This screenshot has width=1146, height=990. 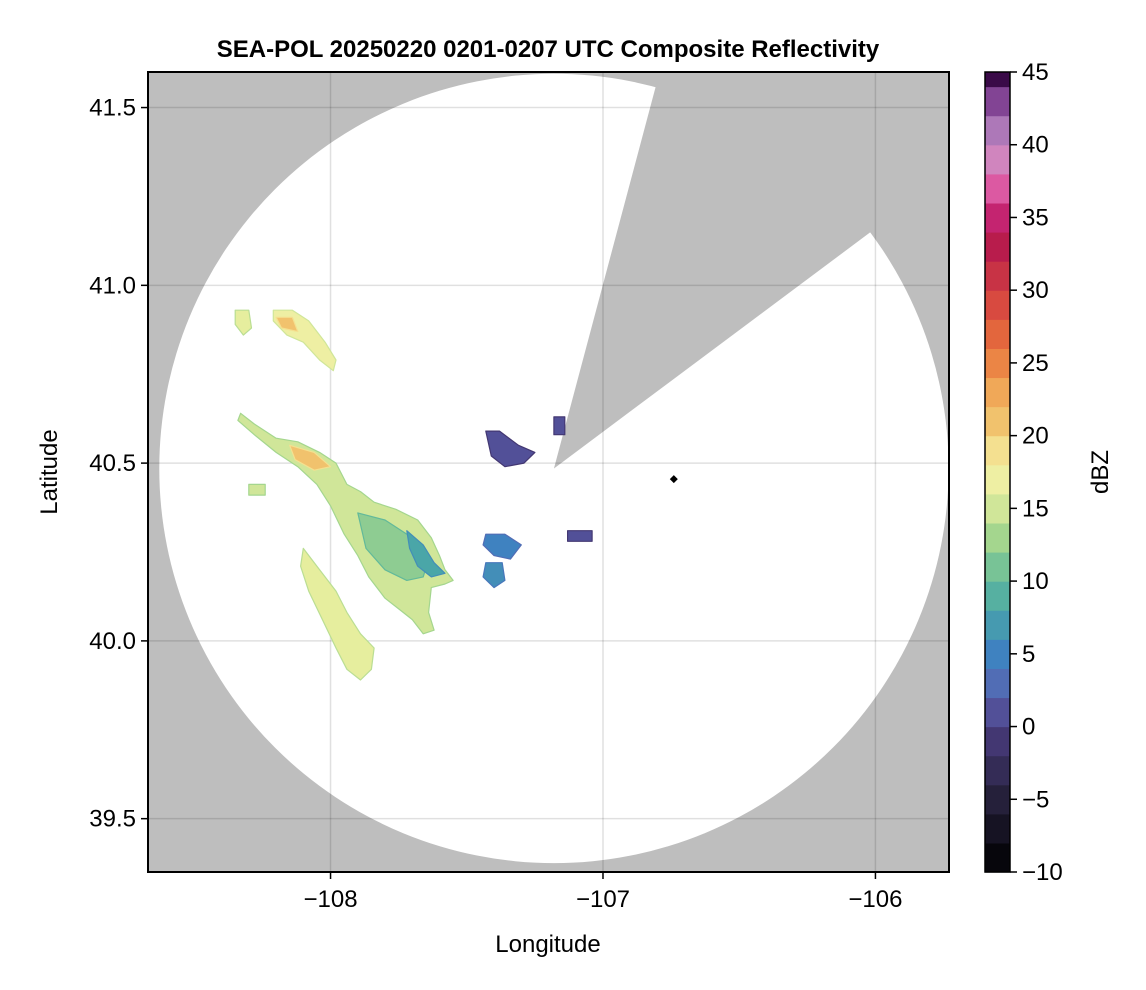 I want to click on y-tick-label: 41.5, so click(x=112, y=108).